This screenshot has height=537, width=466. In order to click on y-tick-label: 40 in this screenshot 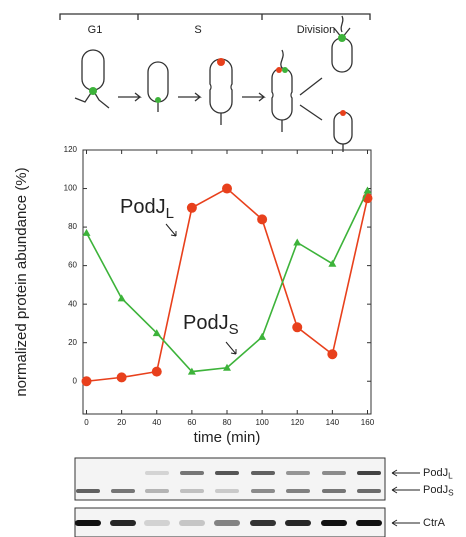, I will do `click(72, 303)`.